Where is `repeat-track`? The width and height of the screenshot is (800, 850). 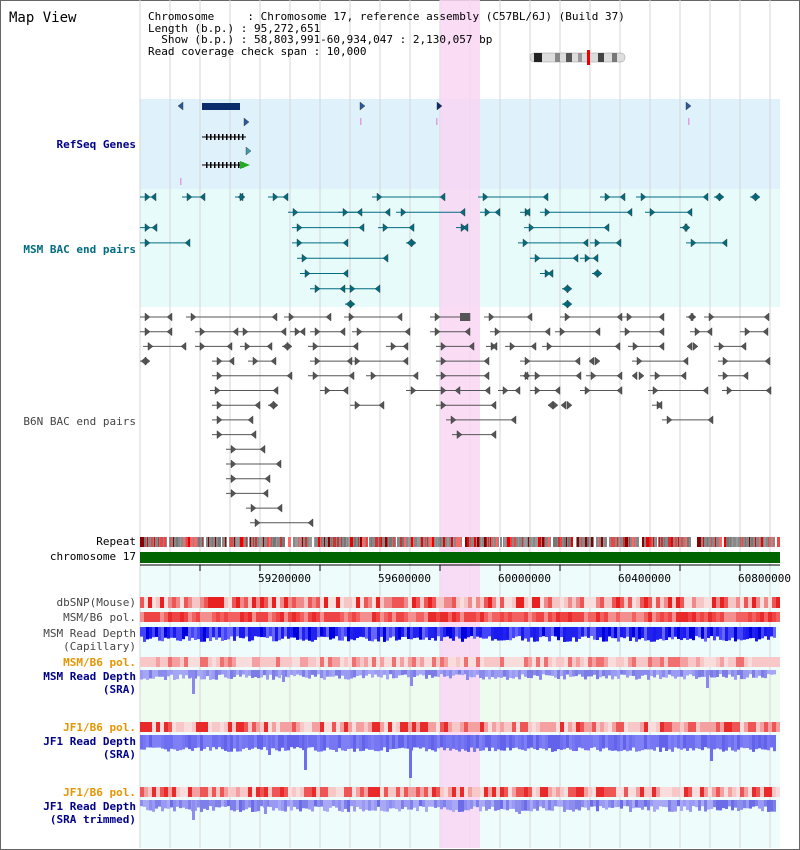
repeat-track is located at coordinates (460, 542).